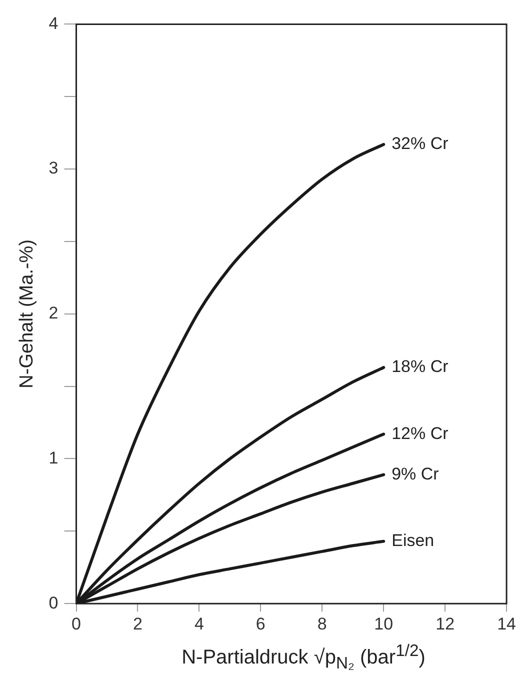 The image size is (527, 685). What do you see at coordinates (53, 23) in the screenshot?
I see `y-tick-label: 4` at bounding box center [53, 23].